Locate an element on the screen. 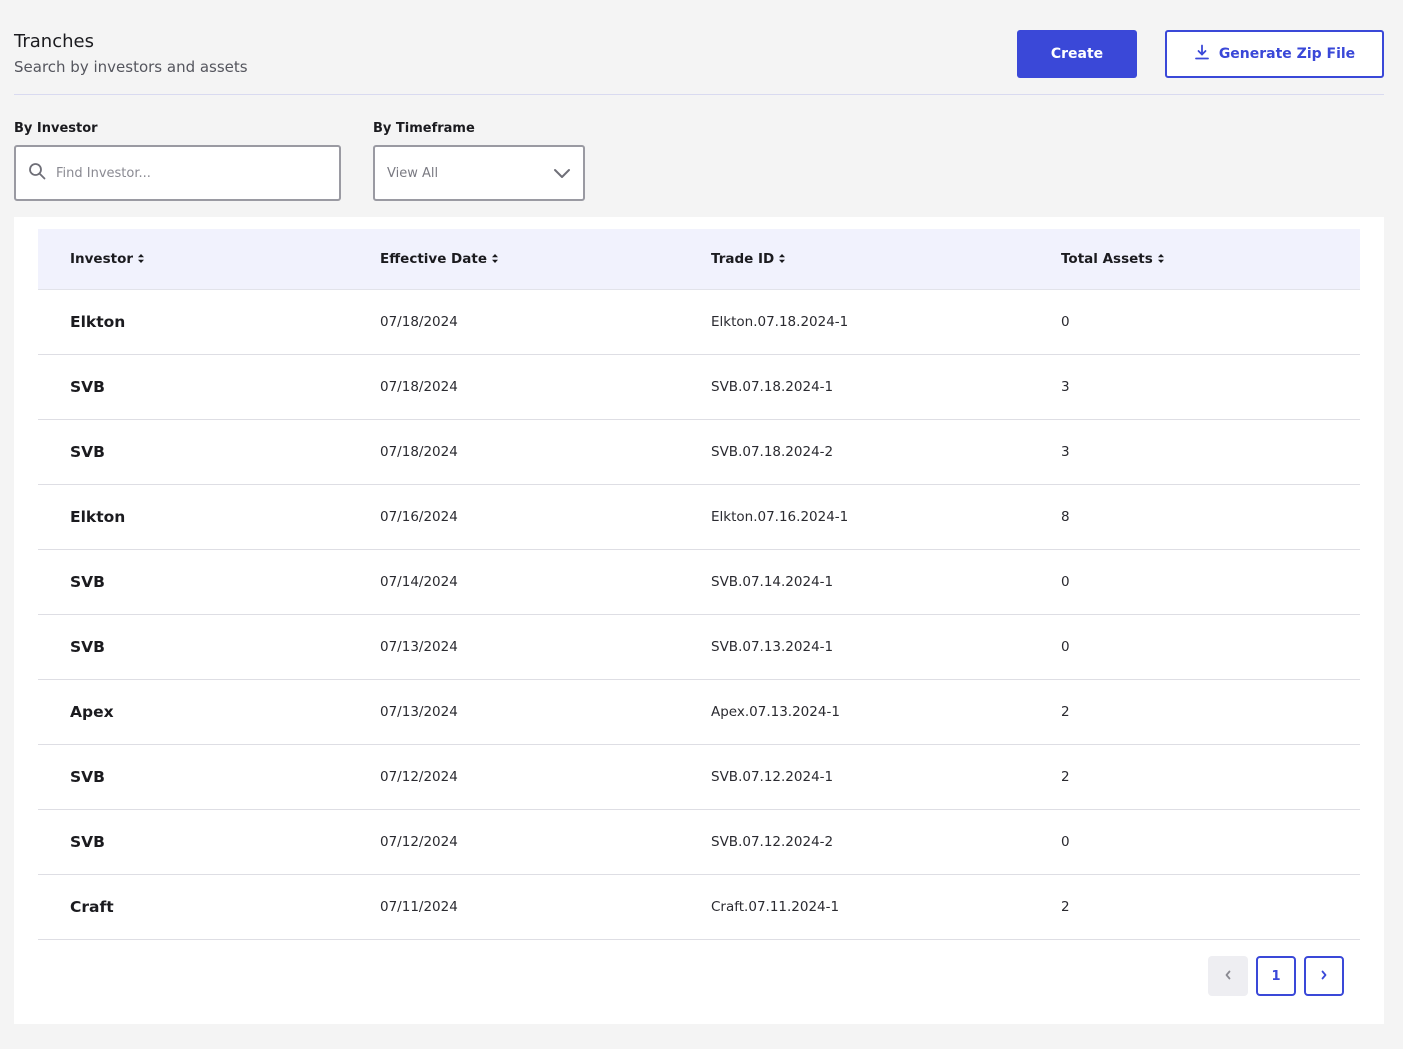 The width and height of the screenshot is (1403, 1049). chevron-right-icon is located at coordinates (1324, 976).